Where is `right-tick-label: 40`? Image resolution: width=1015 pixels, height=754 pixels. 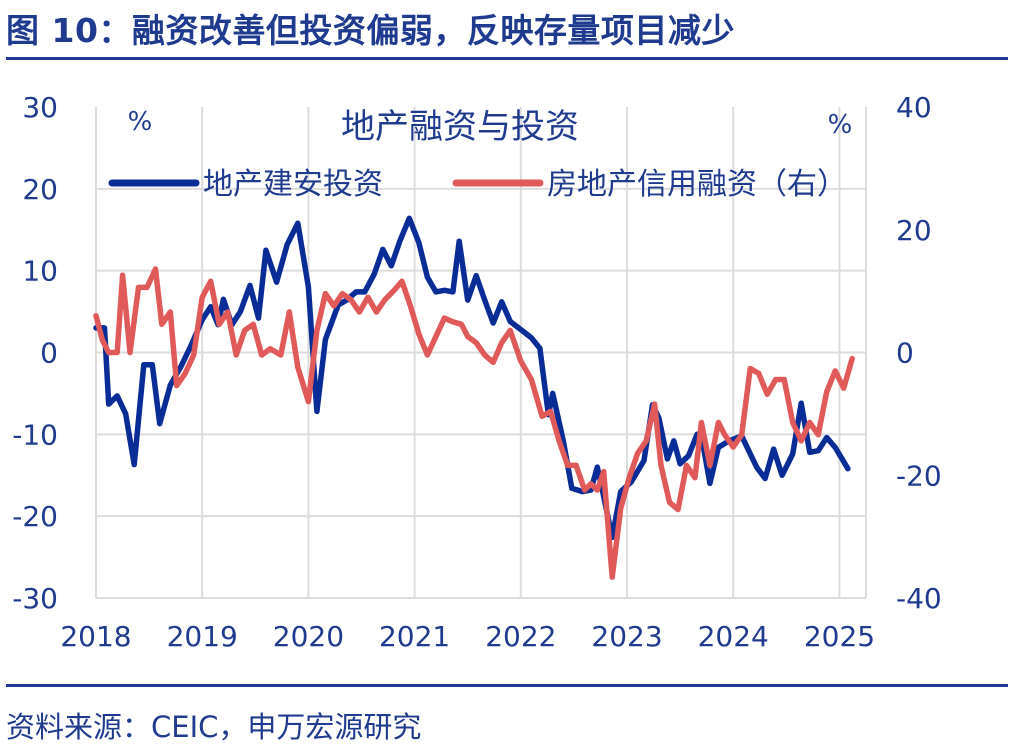 right-tick-label: 40 is located at coordinates (914, 107).